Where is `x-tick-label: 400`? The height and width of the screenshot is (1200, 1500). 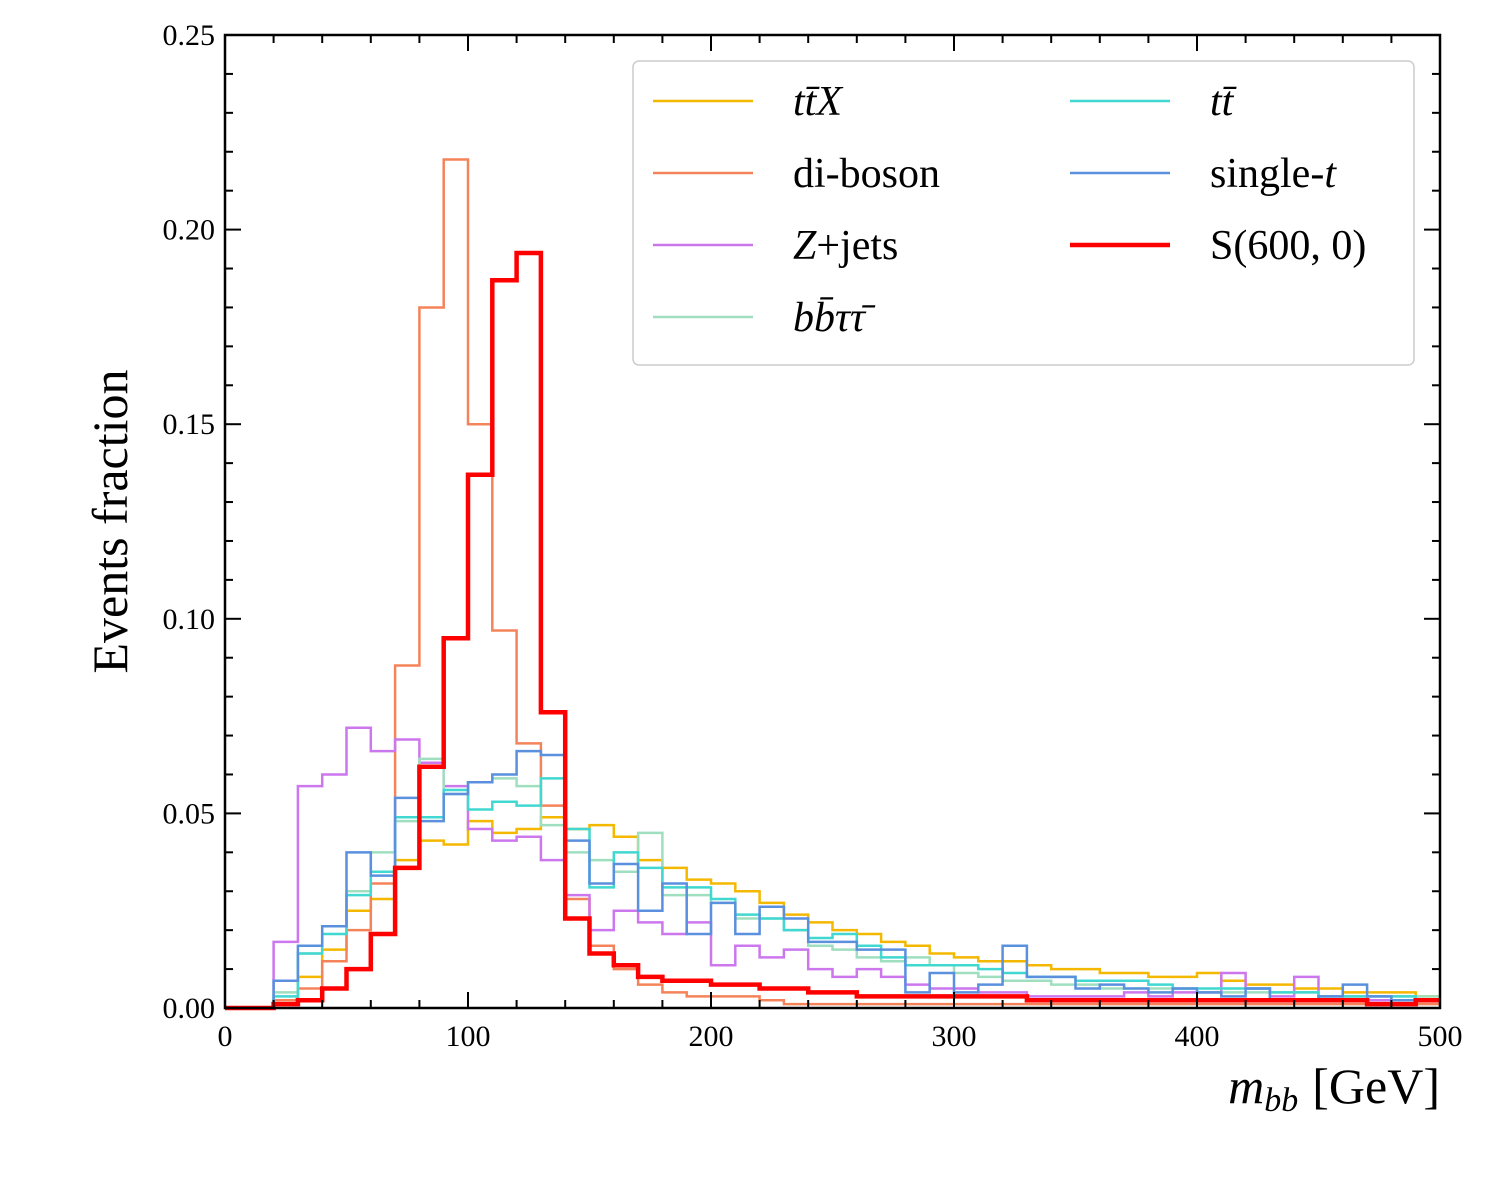 x-tick-label: 400 is located at coordinates (1197, 1036).